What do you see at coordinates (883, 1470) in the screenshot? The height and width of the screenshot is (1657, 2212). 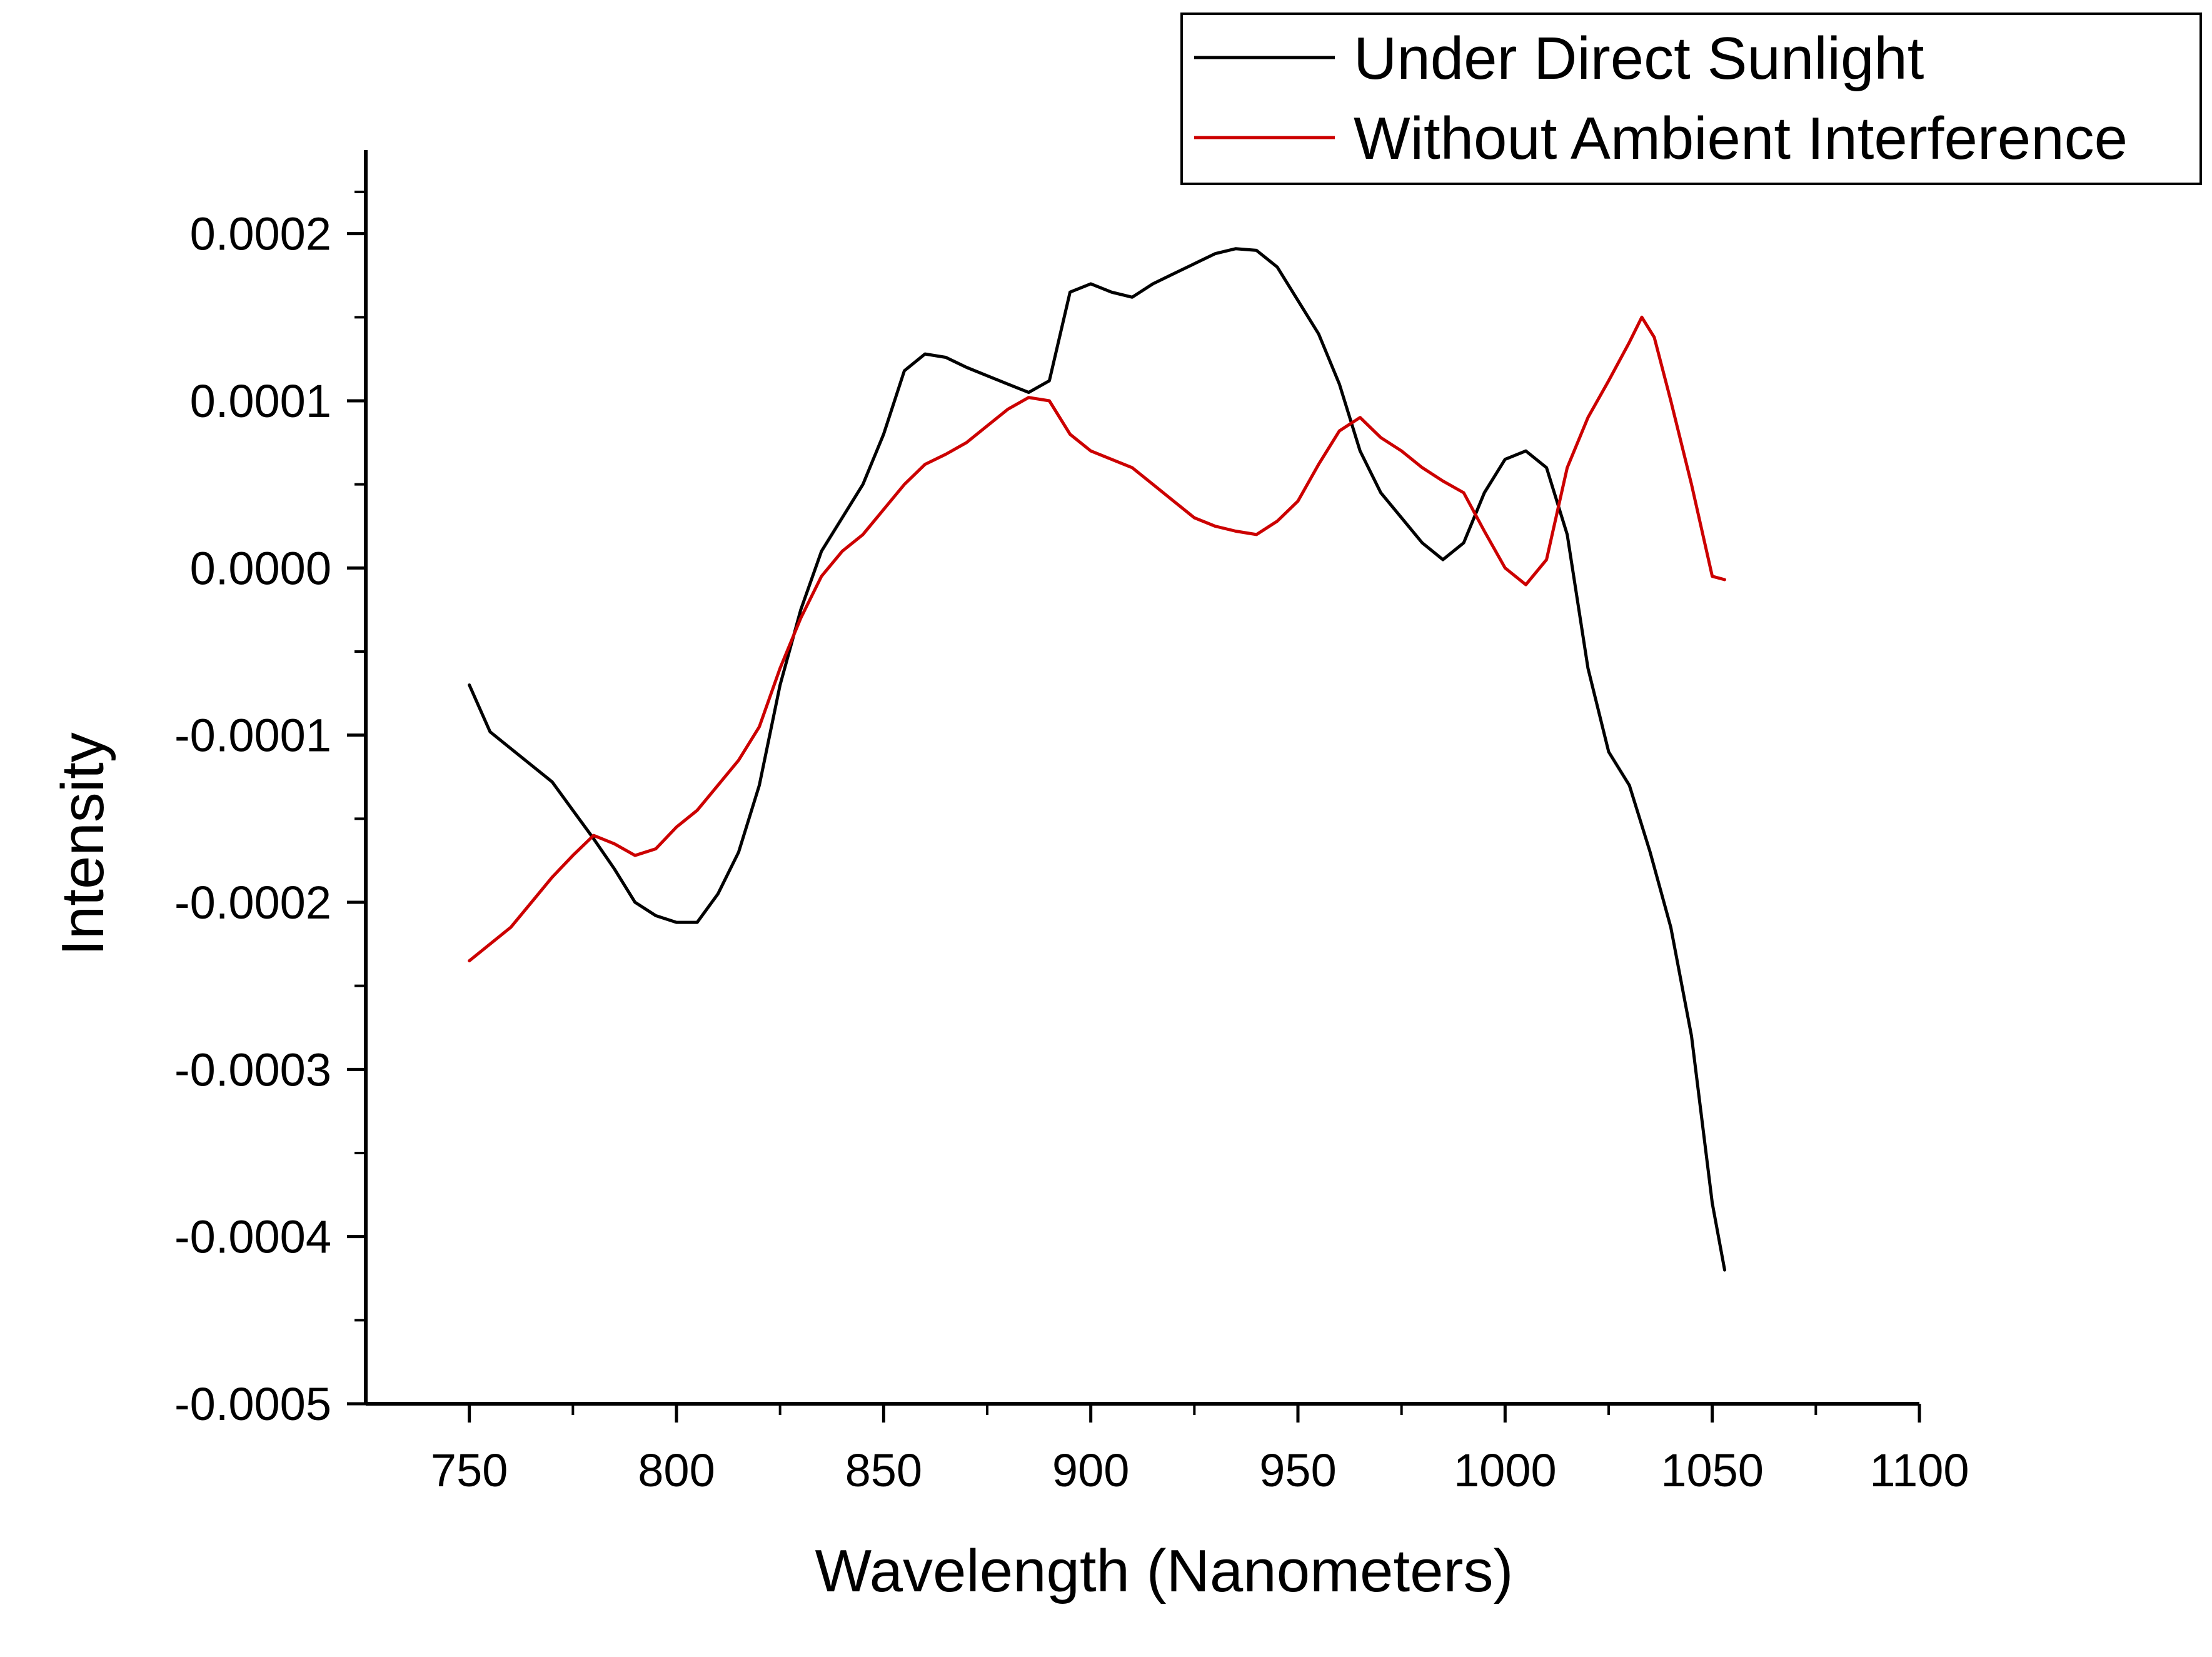 I see `x-tick-label: 850` at bounding box center [883, 1470].